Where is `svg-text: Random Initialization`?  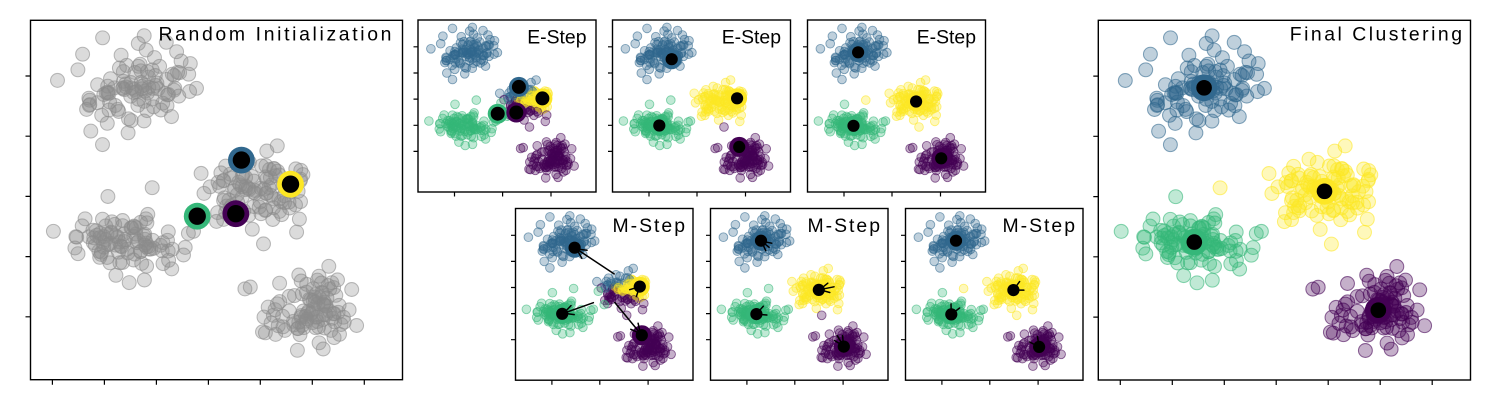
svg-text: Random Initialization is located at coordinates (276, 34).